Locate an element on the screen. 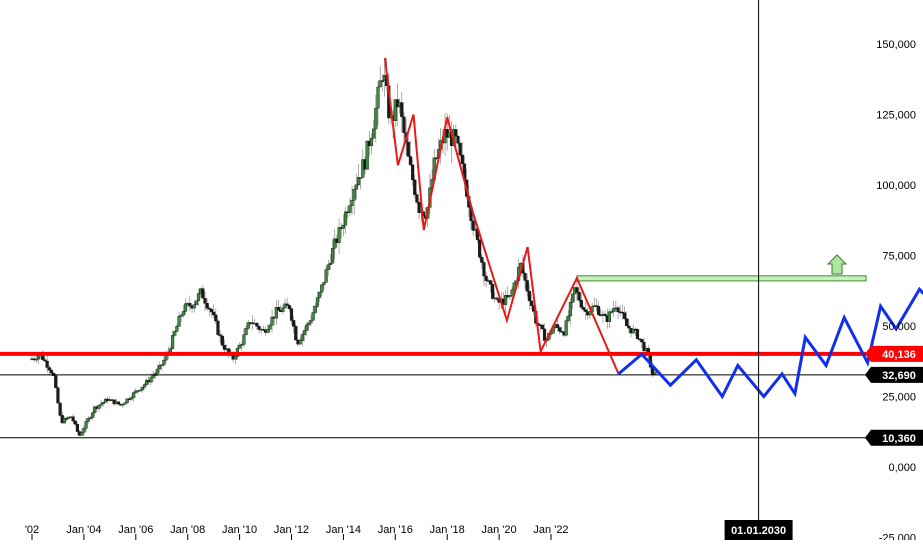 This screenshot has width=923, height=545. x-tick-label: Jan '18 is located at coordinates (447, 530).